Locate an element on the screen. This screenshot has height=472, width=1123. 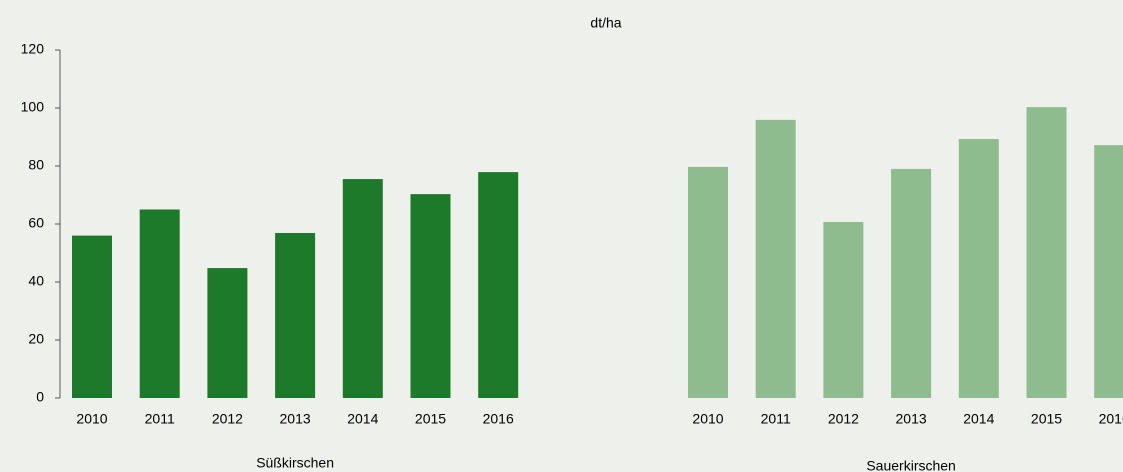
group-label: Sauerkirschen is located at coordinates (911, 465).